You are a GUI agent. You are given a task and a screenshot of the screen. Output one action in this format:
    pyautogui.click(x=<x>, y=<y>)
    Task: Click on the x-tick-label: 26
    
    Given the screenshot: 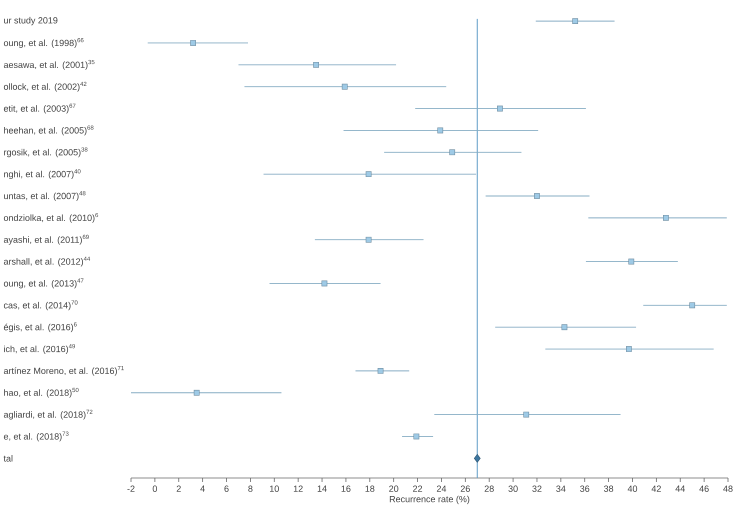 What is the action you would take?
    pyautogui.click(x=465, y=489)
    